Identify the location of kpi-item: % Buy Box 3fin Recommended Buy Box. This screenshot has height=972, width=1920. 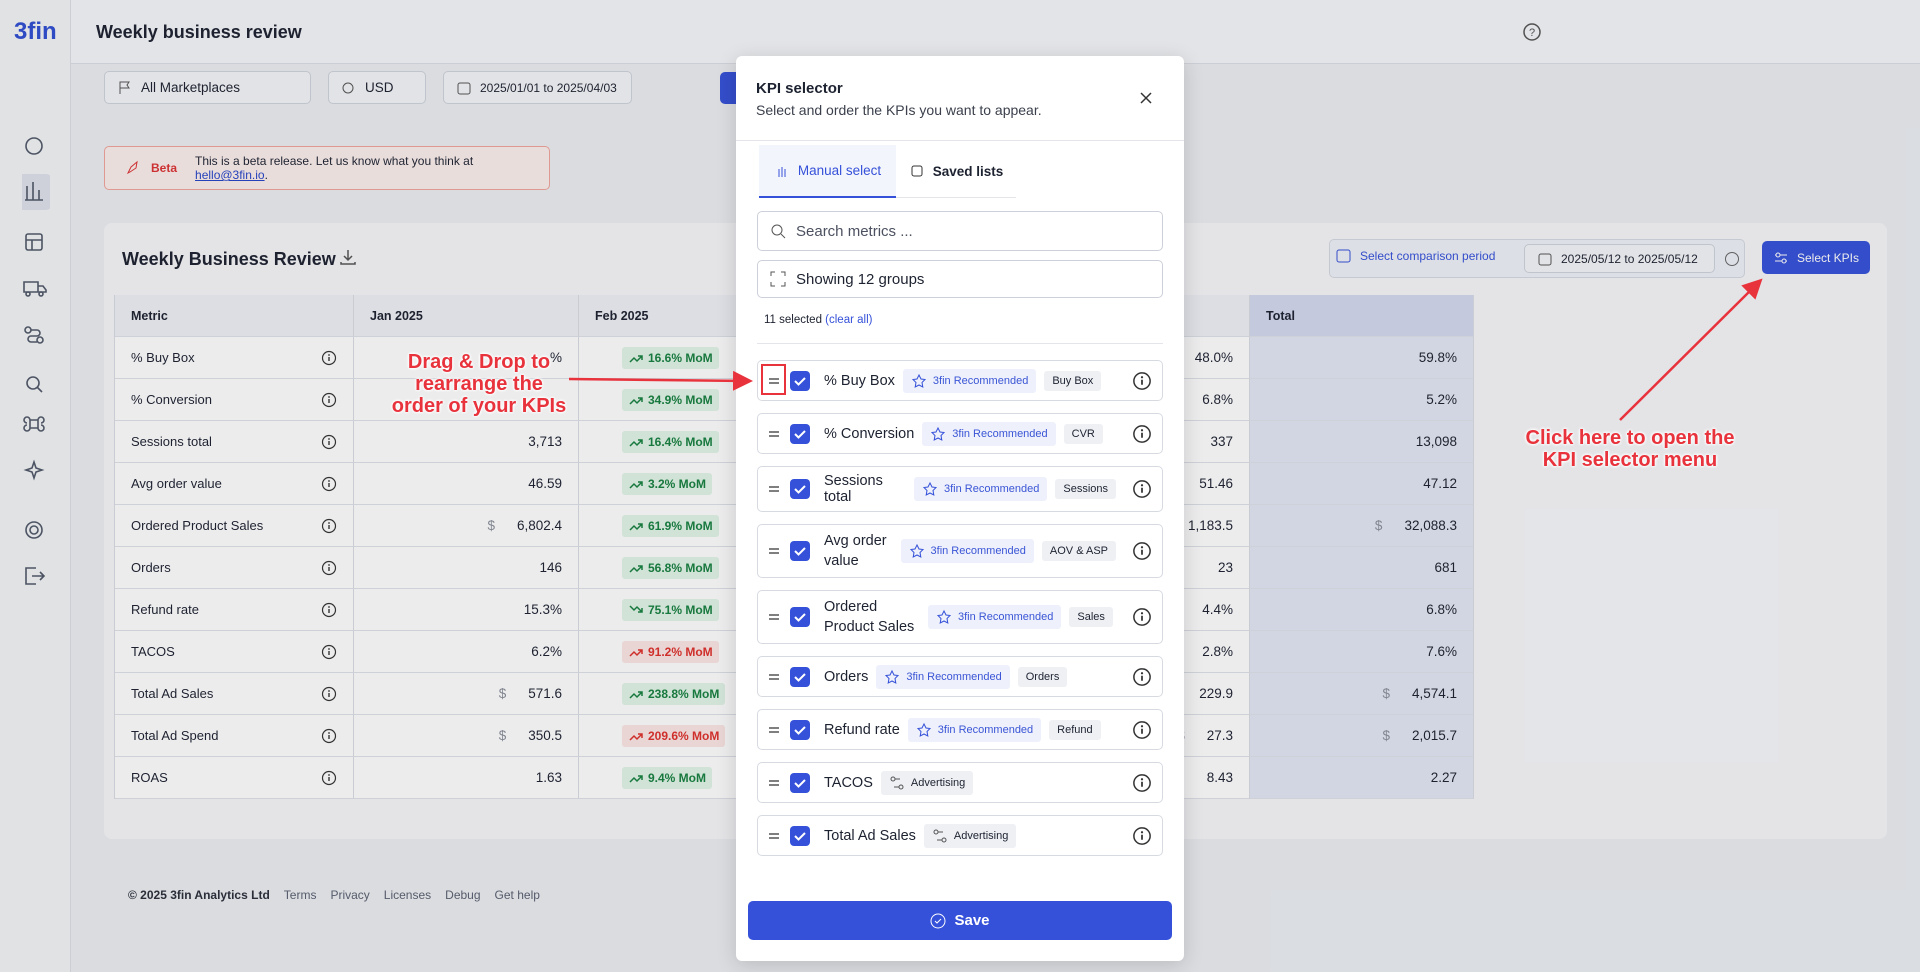
(960, 380).